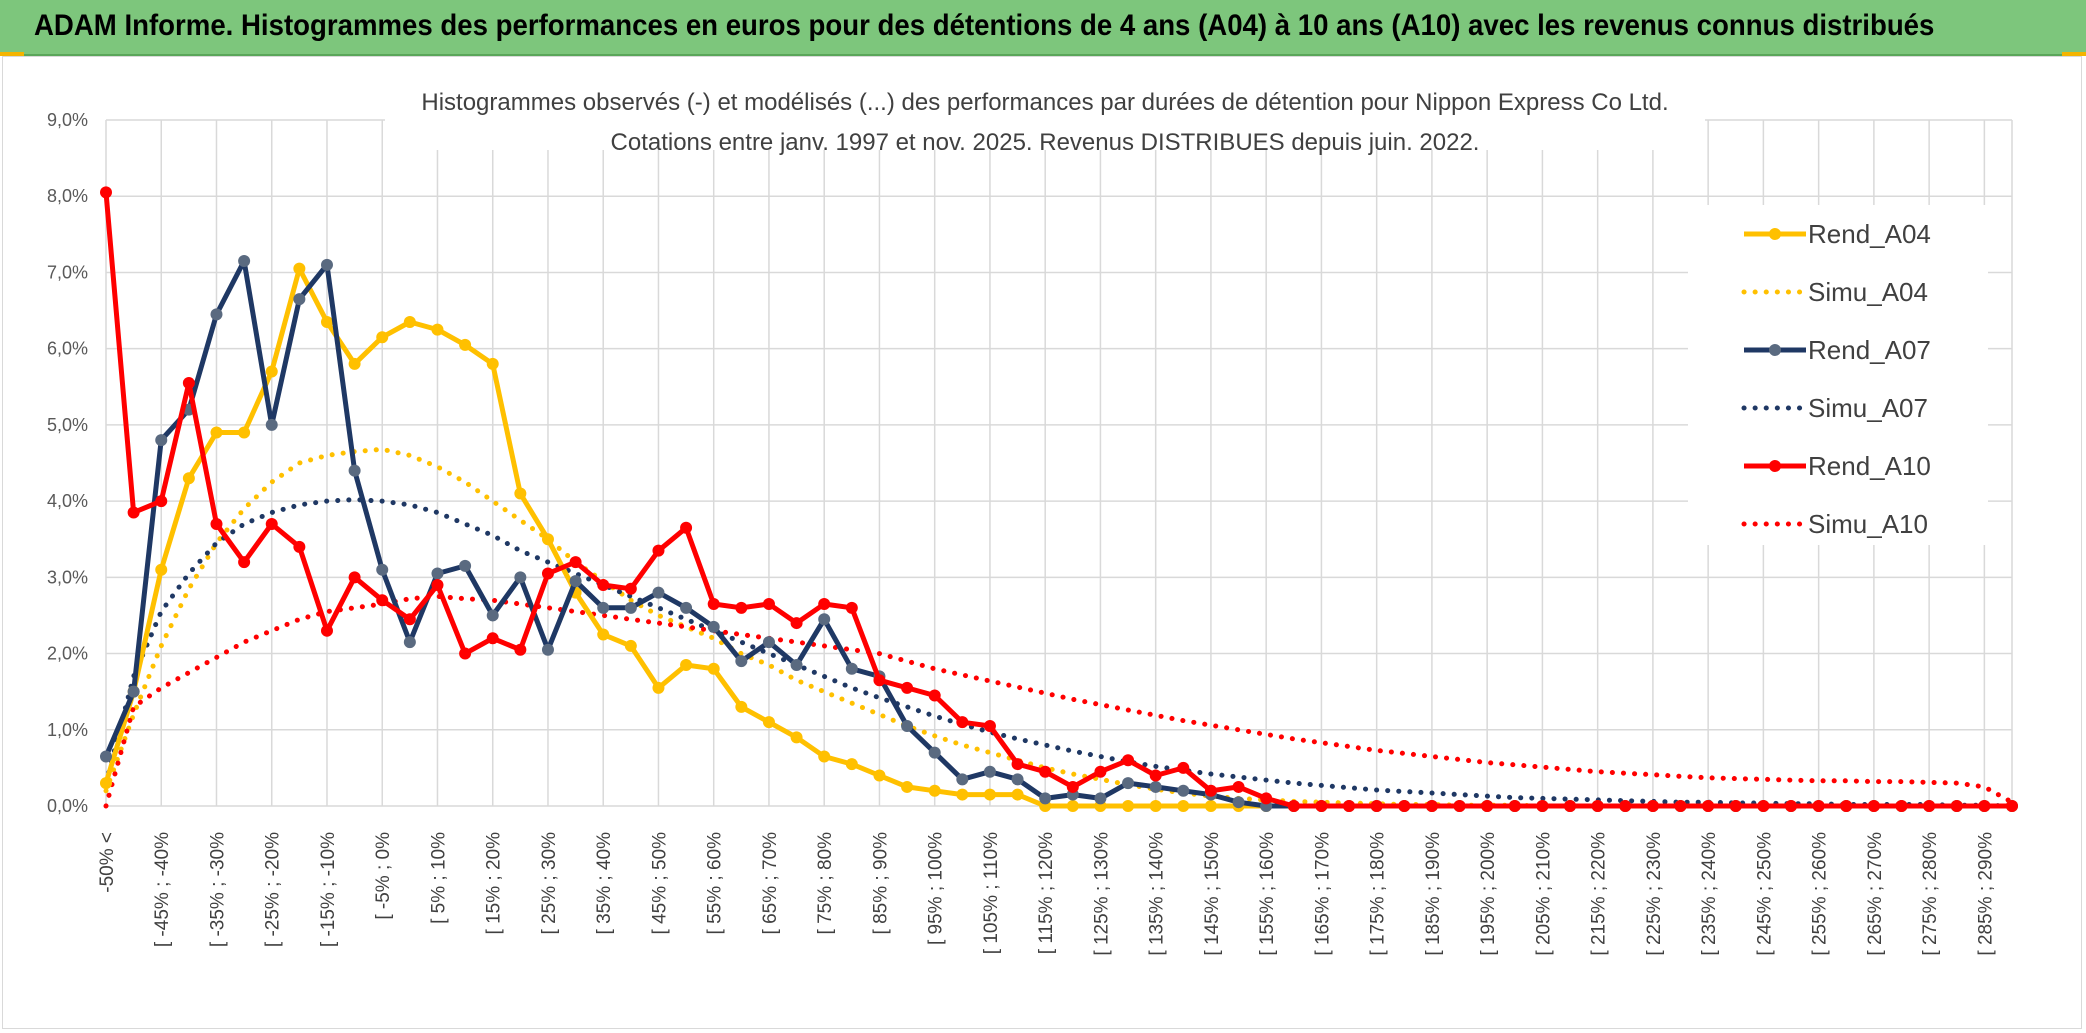 This screenshot has height=1033, width=2086. What do you see at coordinates (1985, 894) in the screenshot?
I see `x-tick-label: [ 285% ; 290%` at bounding box center [1985, 894].